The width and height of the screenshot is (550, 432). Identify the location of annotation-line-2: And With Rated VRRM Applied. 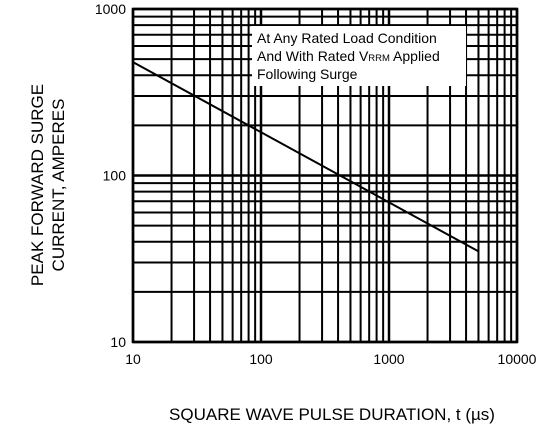
(348, 56).